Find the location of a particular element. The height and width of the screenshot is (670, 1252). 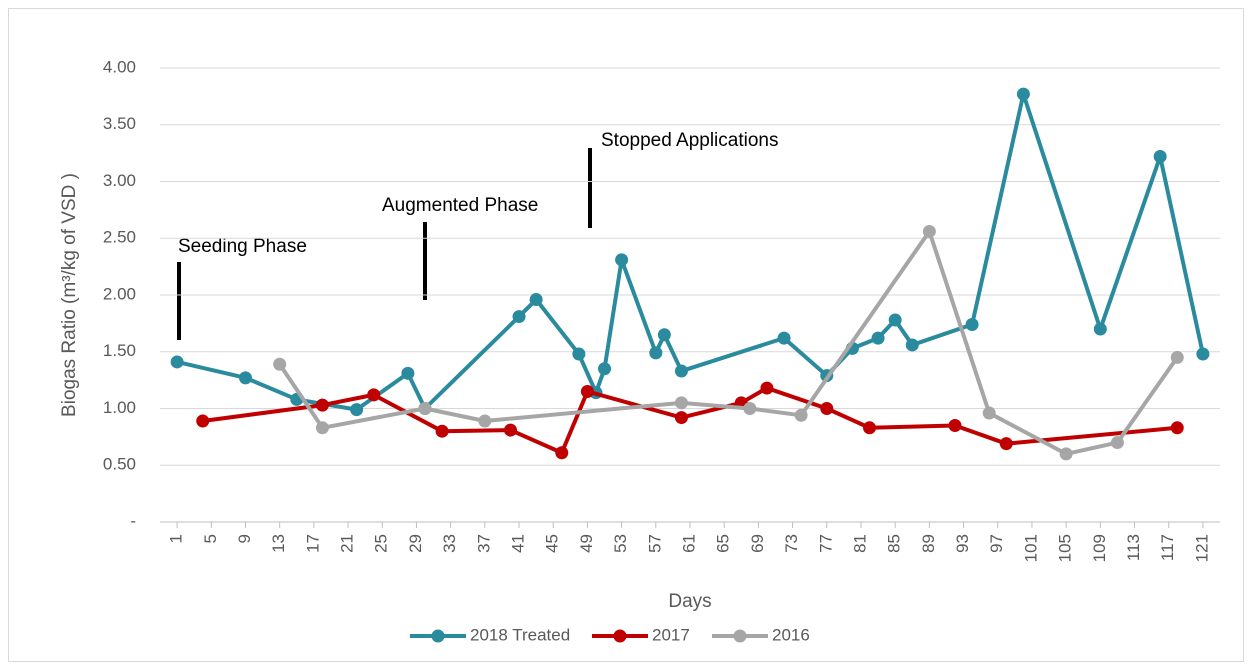

x-tick-label: 21 is located at coordinates (347, 543).